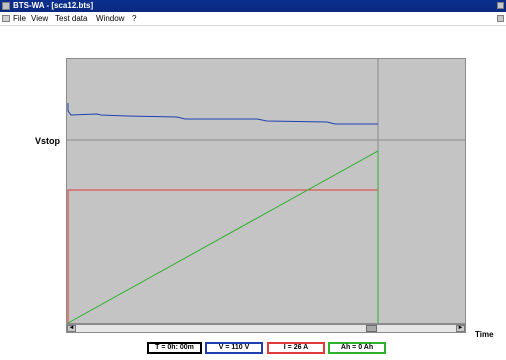  I want to click on document-icon, so click(6, 18).